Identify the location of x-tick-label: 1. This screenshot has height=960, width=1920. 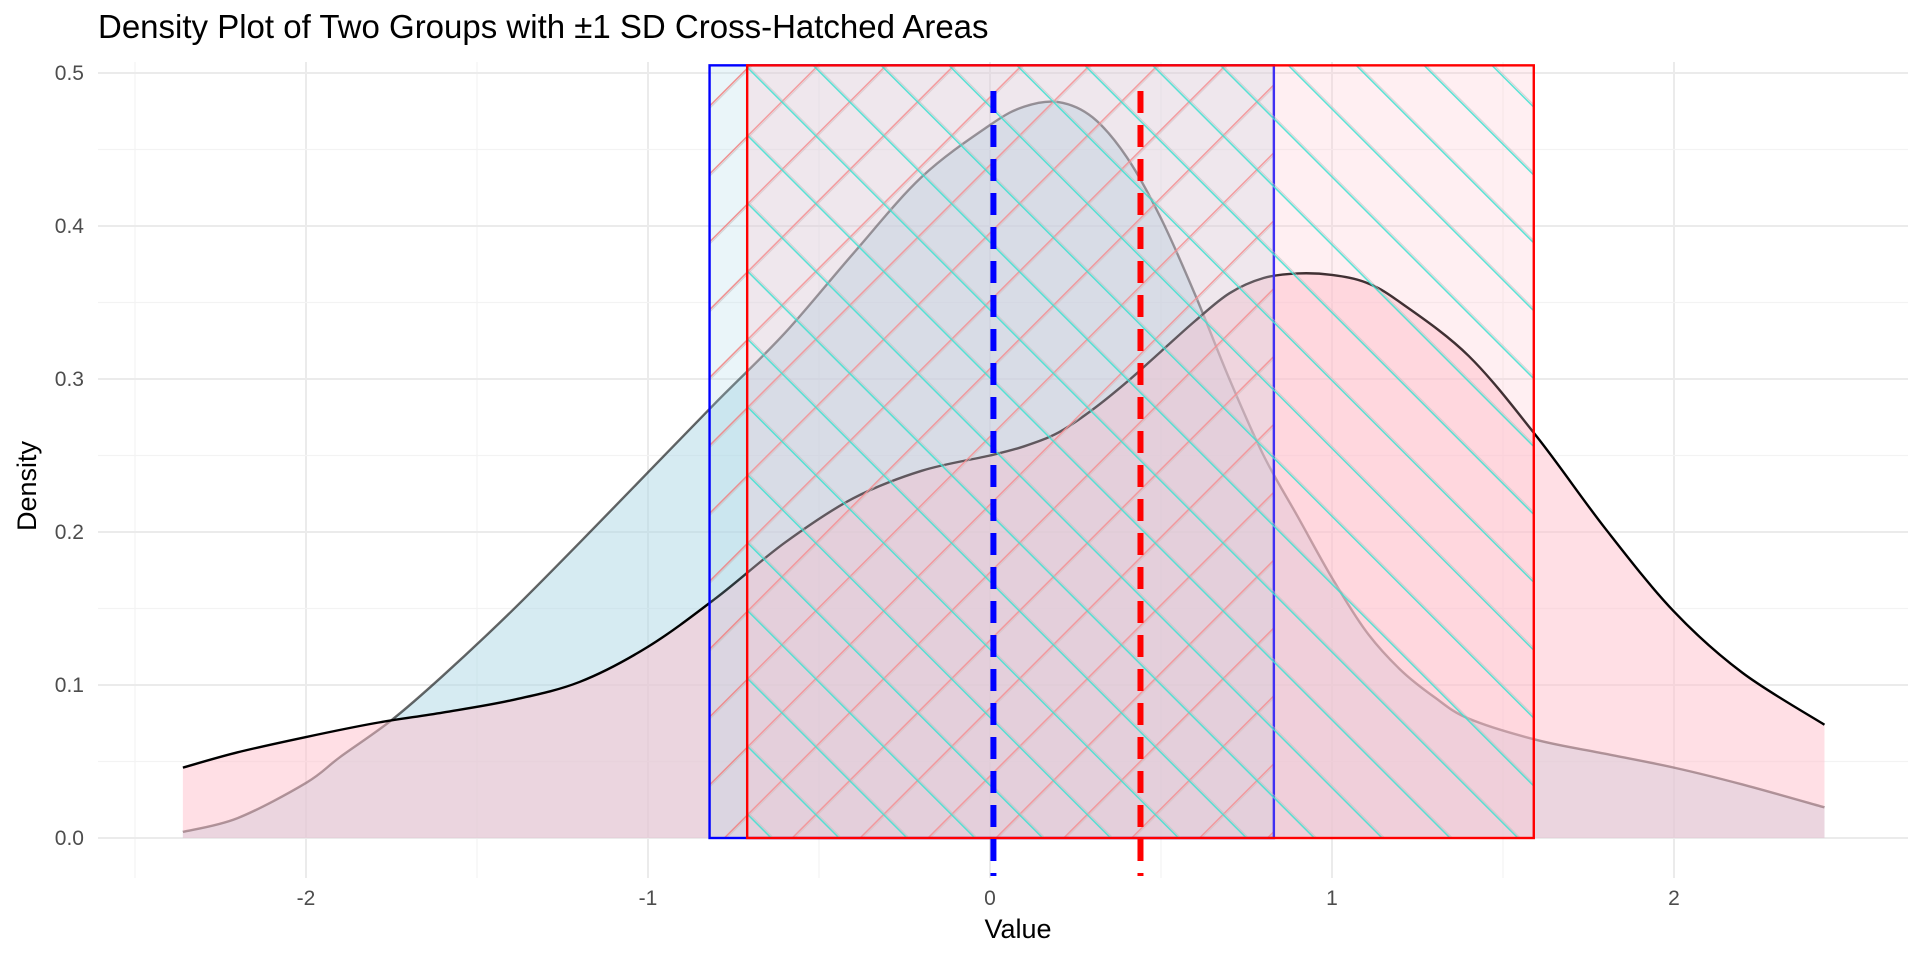
(1332, 898).